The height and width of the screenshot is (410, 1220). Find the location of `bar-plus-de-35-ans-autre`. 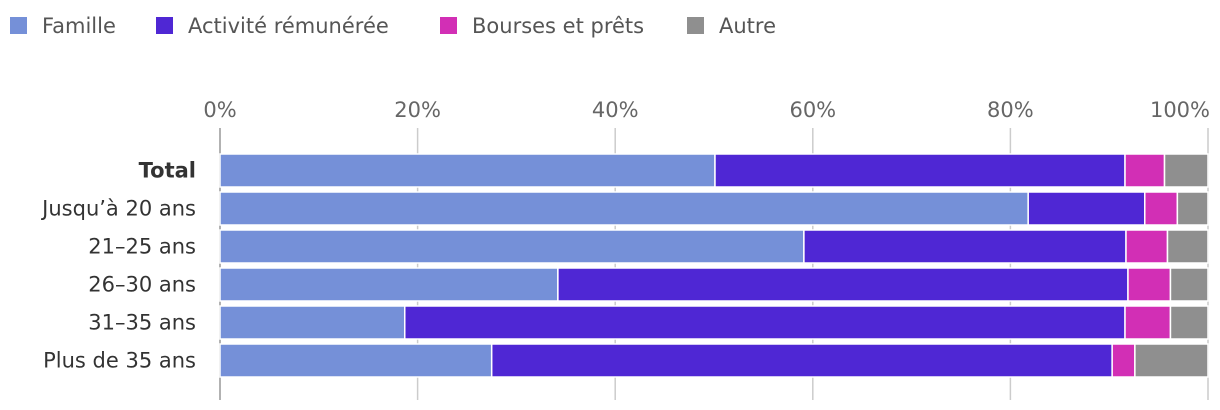

bar-plus-de-35-ans-autre is located at coordinates (1171, 360).